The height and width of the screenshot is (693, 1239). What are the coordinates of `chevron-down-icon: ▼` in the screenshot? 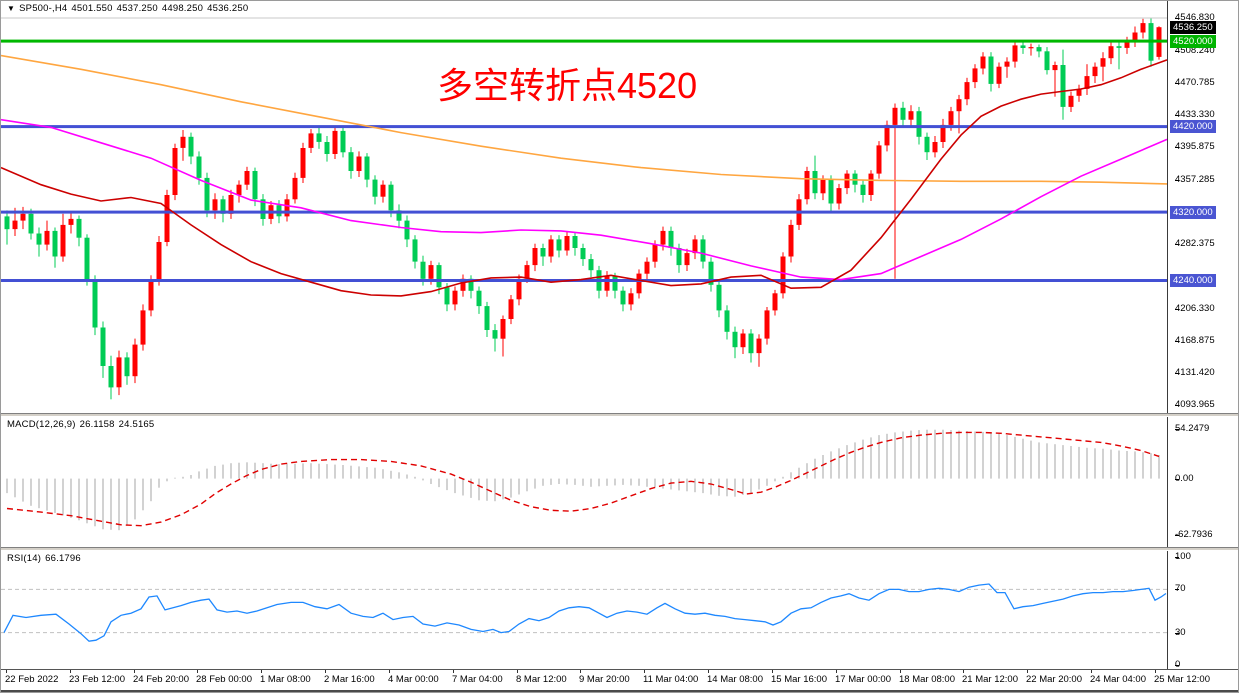 It's located at (11, 8).